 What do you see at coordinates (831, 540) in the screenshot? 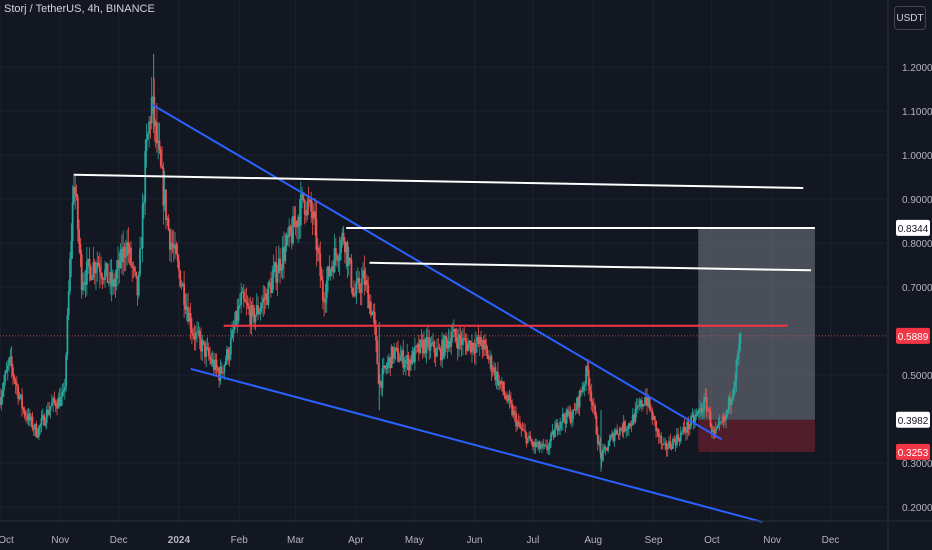
I see `x-tick-label: Dec` at bounding box center [831, 540].